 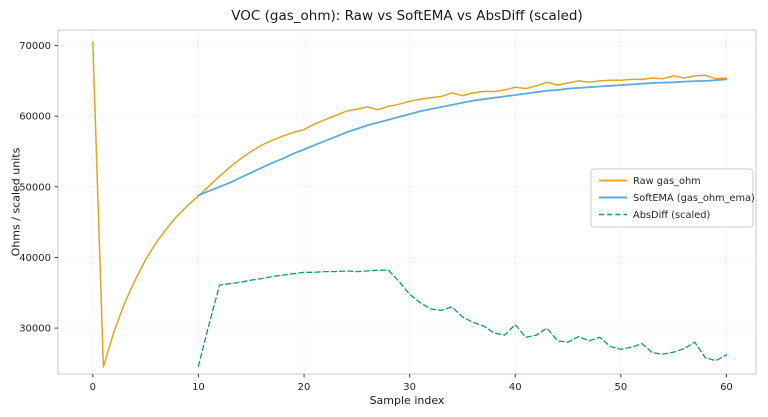 What do you see at coordinates (667, 181) in the screenshot?
I see `legend-label-0: Raw gas_ohm` at bounding box center [667, 181].